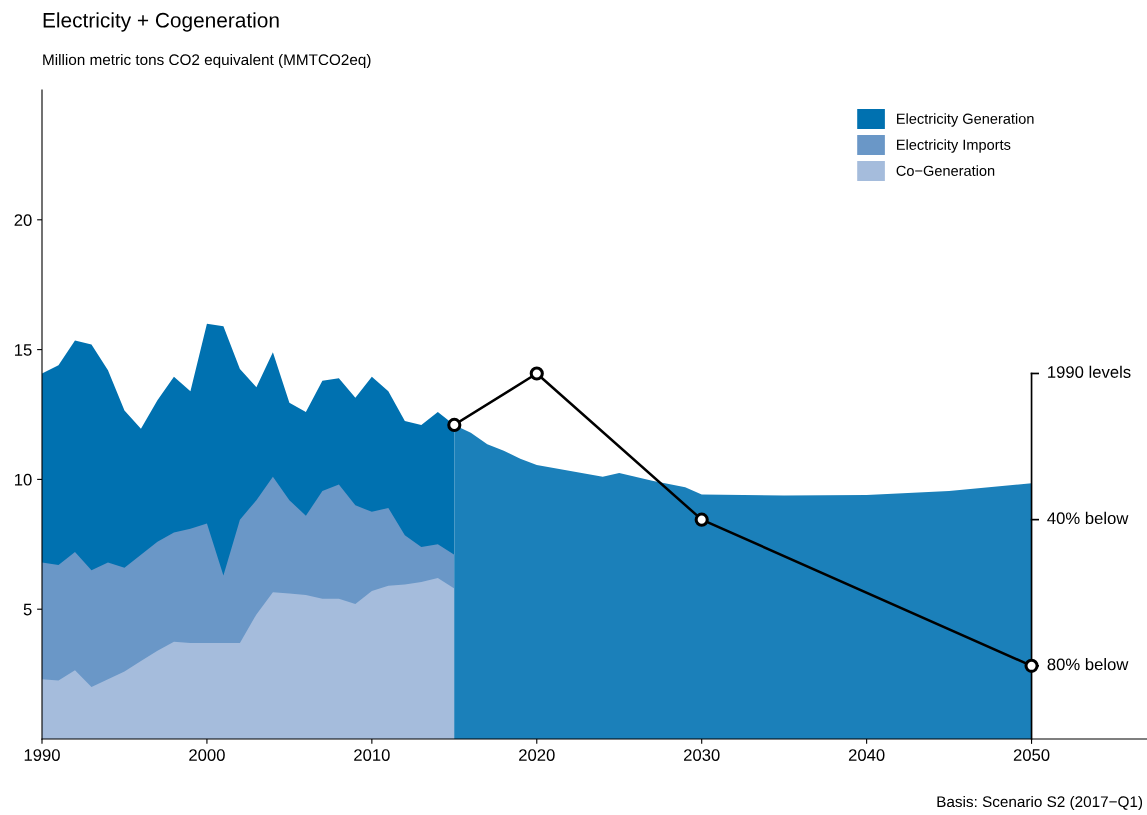  I want to click on x-tick-label: 2050, so click(1031, 755).